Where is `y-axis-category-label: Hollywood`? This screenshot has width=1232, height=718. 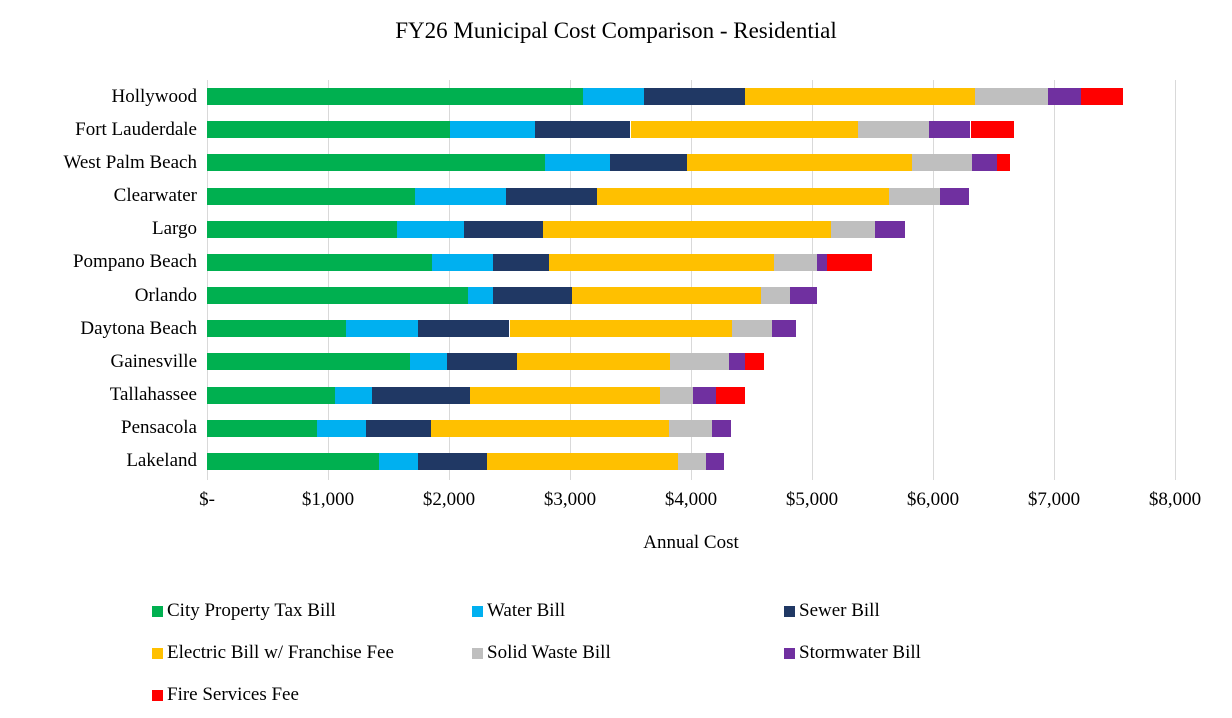
y-axis-category-label: Hollywood is located at coordinates (154, 96).